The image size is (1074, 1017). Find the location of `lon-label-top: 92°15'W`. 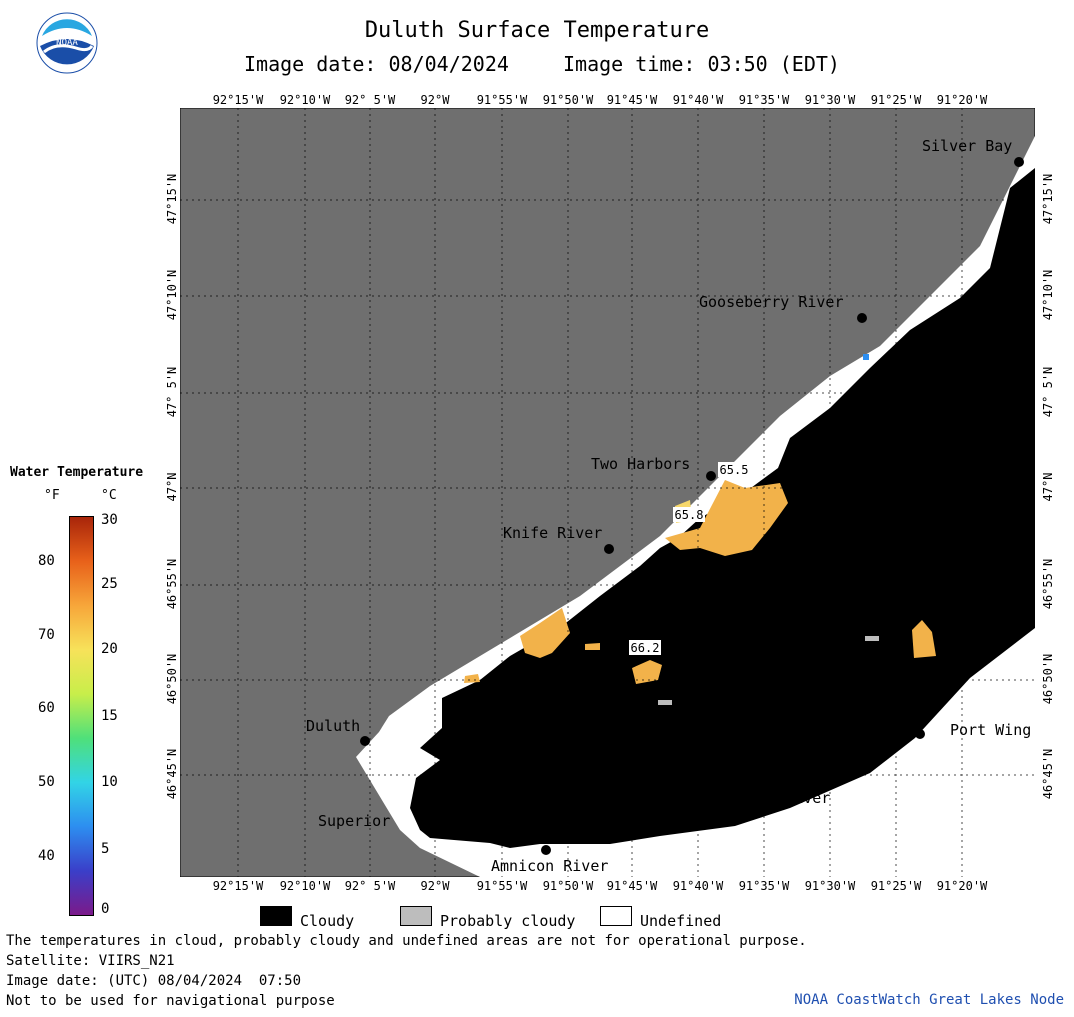

lon-label-top: 92°15'W is located at coordinates (238, 100).